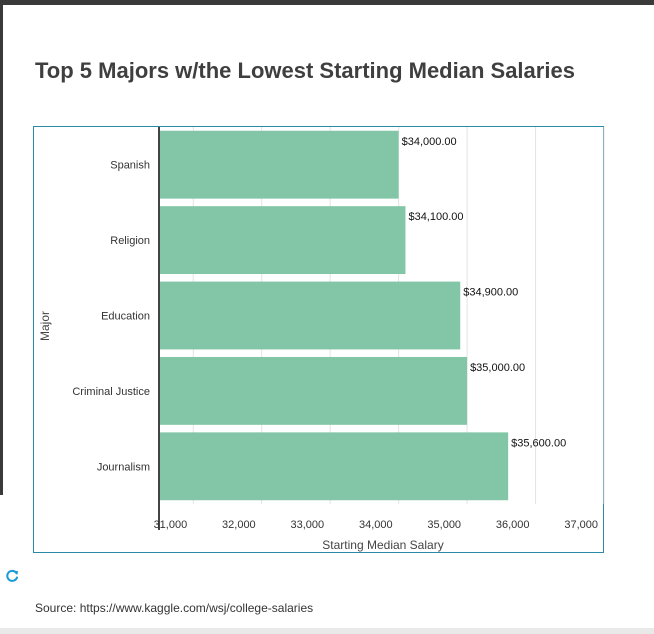 The width and height of the screenshot is (654, 634). I want to click on data-label: $35,600.00, so click(538, 443).